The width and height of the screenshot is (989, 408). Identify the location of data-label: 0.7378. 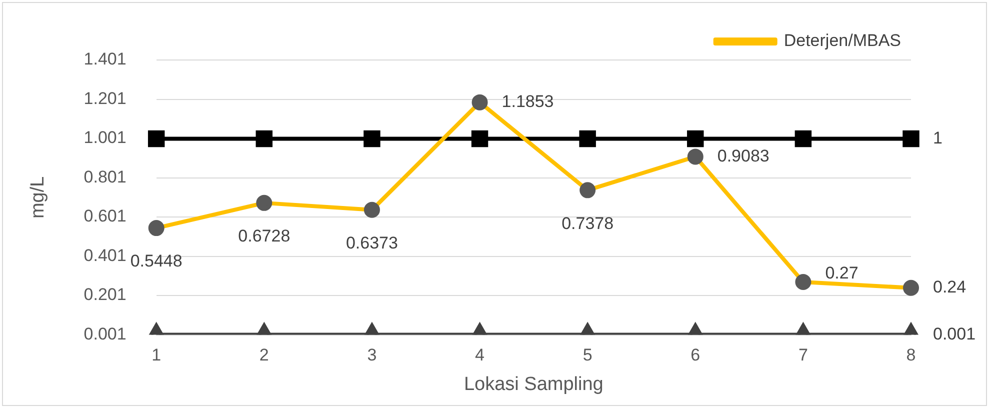
(588, 223).